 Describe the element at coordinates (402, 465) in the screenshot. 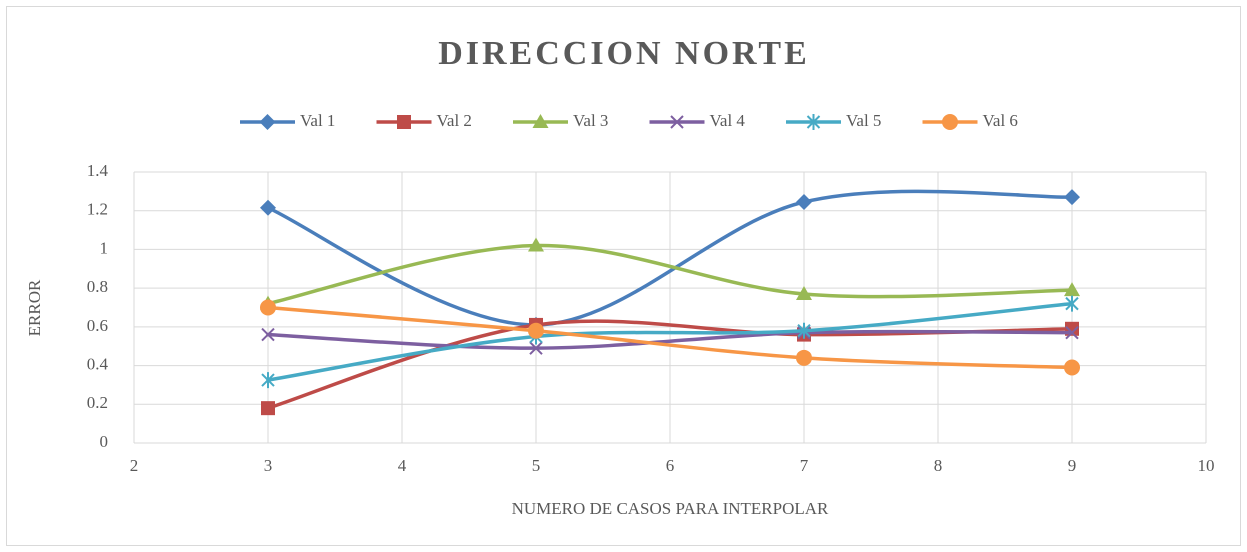

I see `x-tick-label: 4` at that location.